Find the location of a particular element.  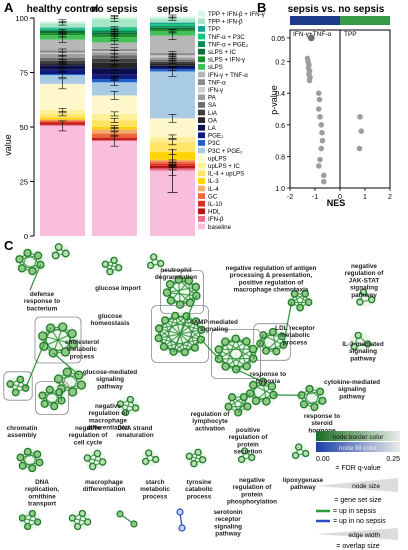

panel-a-letter: A is located at coordinates (9, 7).